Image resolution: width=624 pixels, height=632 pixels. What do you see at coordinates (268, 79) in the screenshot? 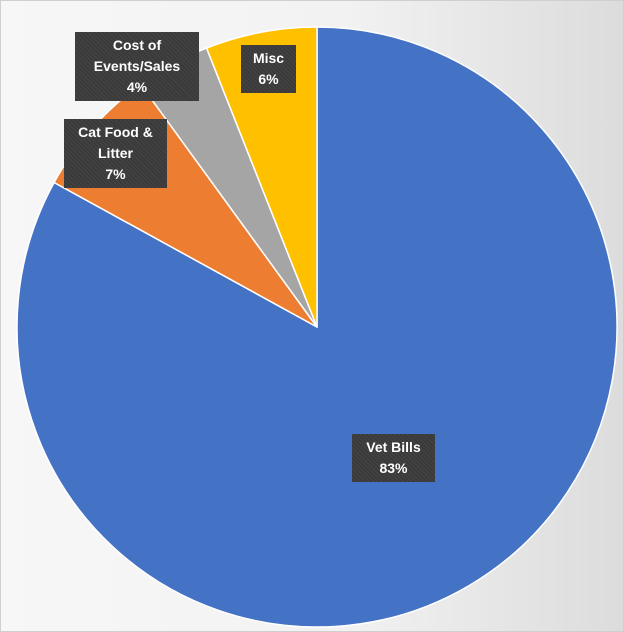
I see `label-misc-pct: 6%` at bounding box center [268, 79].